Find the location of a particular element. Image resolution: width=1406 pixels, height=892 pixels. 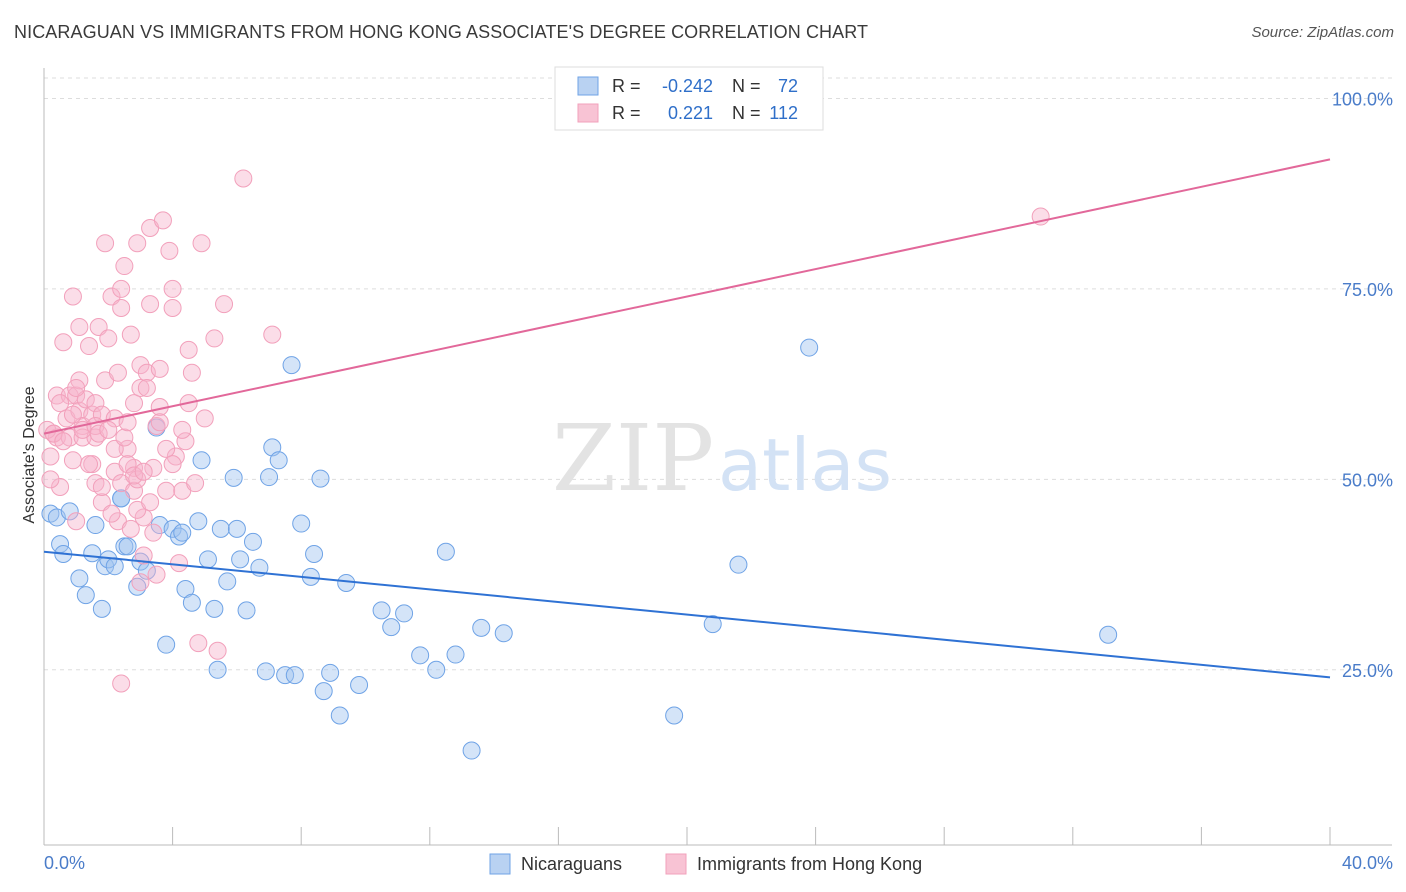

nicaraguan-trend-line is located at coordinates (687, 614).